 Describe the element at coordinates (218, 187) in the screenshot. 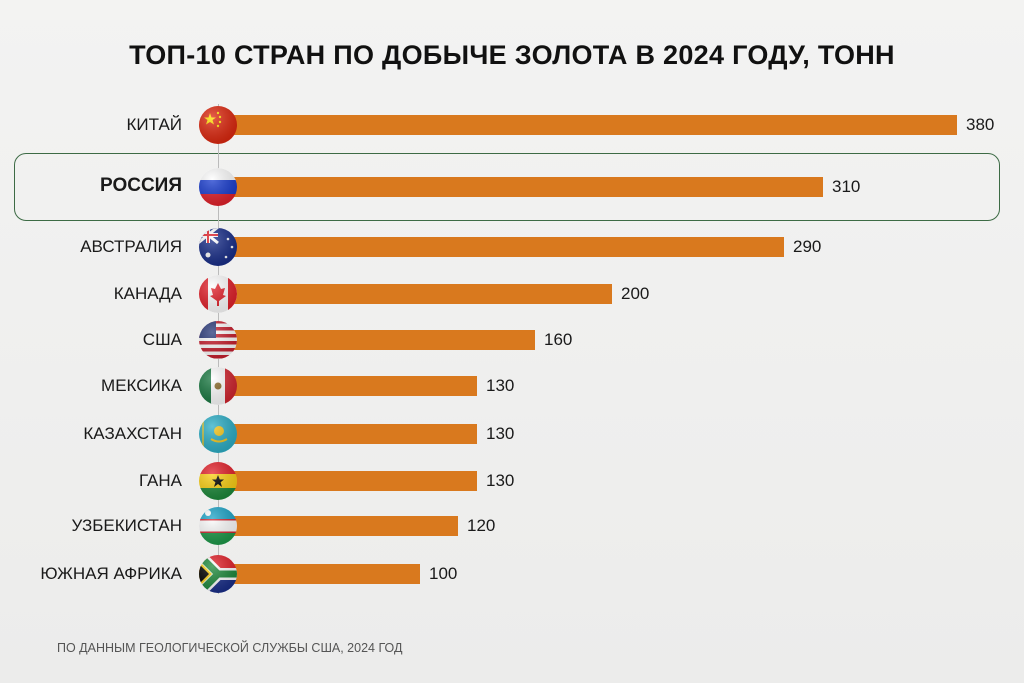

I see `flag-russia-icon` at that location.